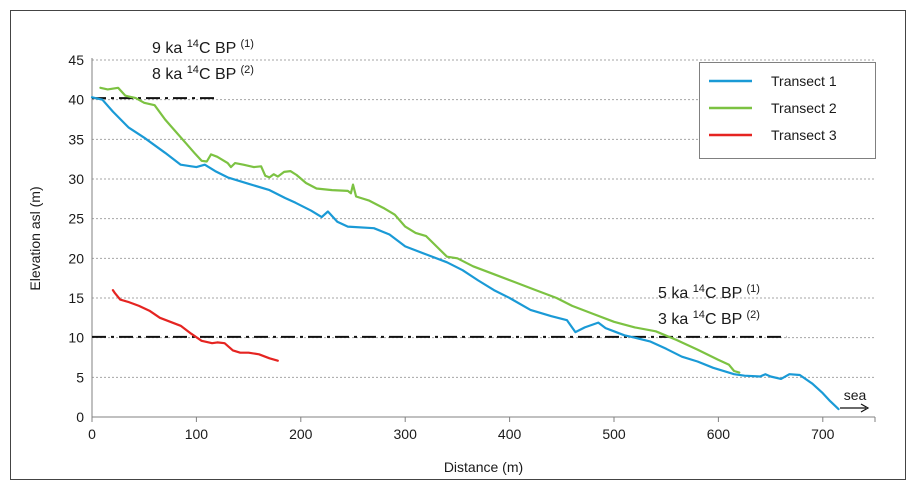 The height and width of the screenshot is (486, 907). I want to click on x-tick-label: 700, so click(823, 434).